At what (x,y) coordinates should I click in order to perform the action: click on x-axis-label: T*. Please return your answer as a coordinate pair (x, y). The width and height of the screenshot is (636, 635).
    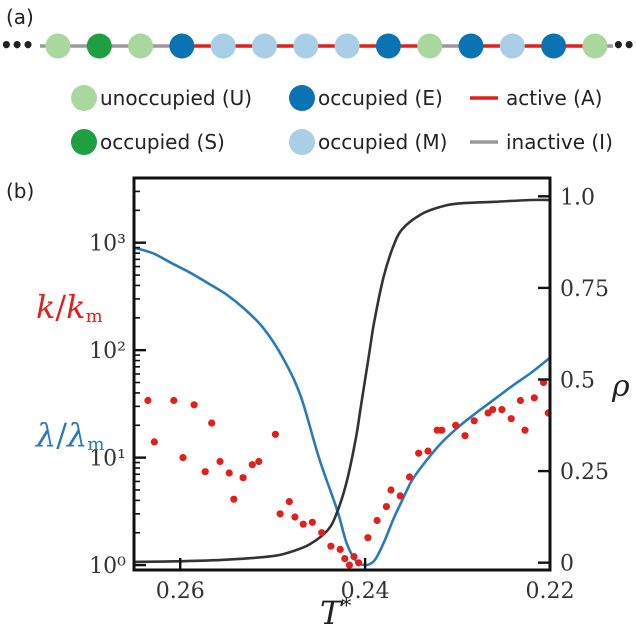
    Looking at the image, I should click on (335, 612).